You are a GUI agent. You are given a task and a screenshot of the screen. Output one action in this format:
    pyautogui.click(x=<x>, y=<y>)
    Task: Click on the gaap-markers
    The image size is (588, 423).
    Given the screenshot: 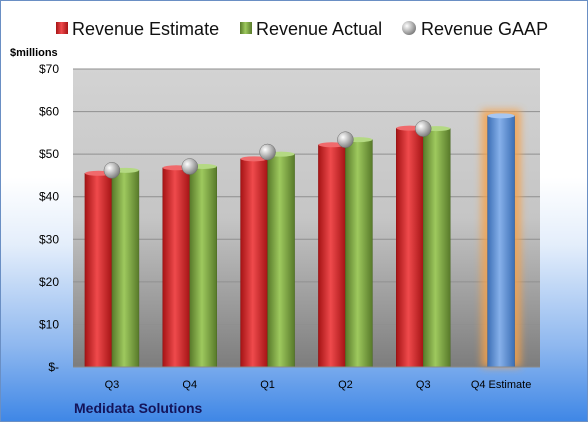 What is the action you would take?
    pyautogui.click(x=267, y=149)
    